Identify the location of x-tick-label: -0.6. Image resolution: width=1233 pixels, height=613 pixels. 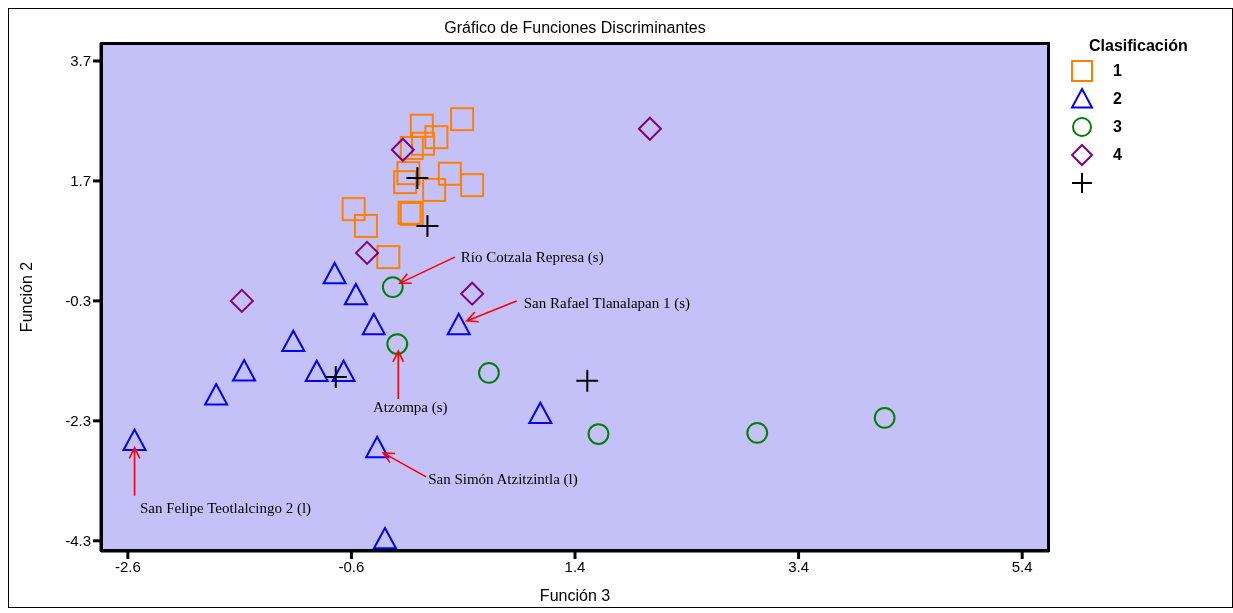
(351, 566).